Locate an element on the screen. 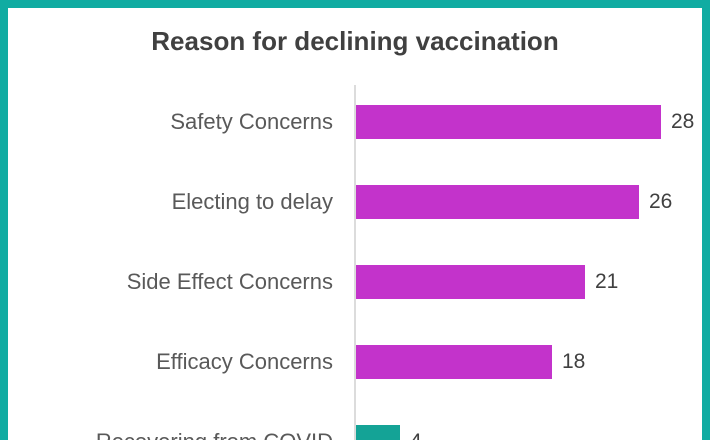  bar-line: 26 is located at coordinates (514, 202).